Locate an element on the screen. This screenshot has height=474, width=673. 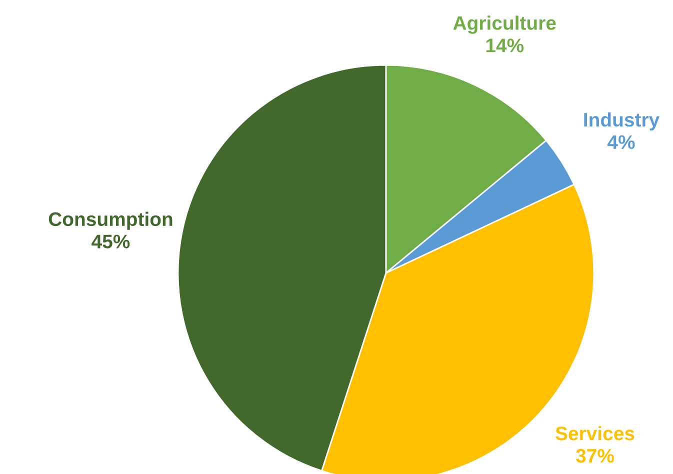
slice-label: Industry is located at coordinates (622, 121).